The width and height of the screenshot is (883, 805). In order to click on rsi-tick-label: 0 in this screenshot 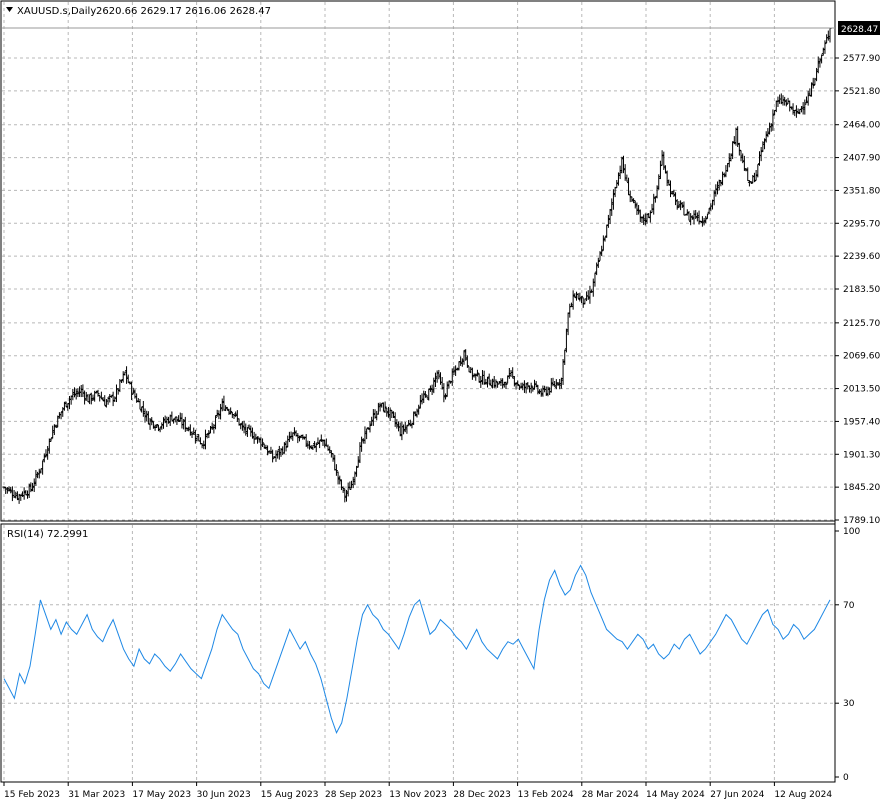, I will do `click(846, 778)`.